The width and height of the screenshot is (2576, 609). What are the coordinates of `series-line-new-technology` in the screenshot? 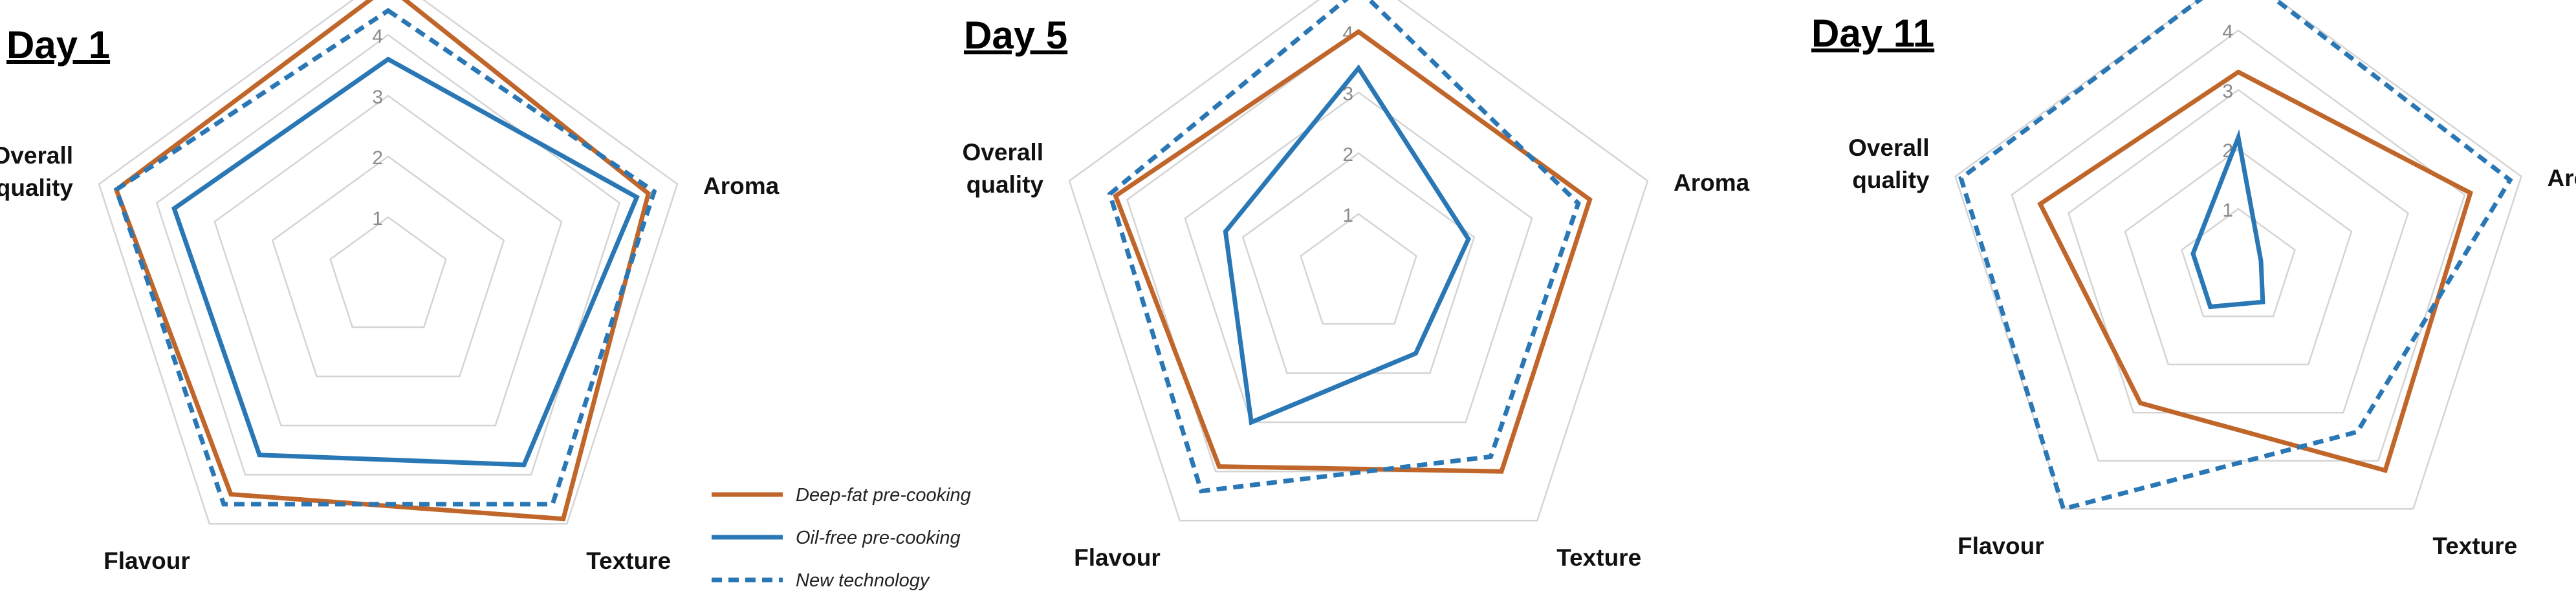 It's located at (1344, 247).